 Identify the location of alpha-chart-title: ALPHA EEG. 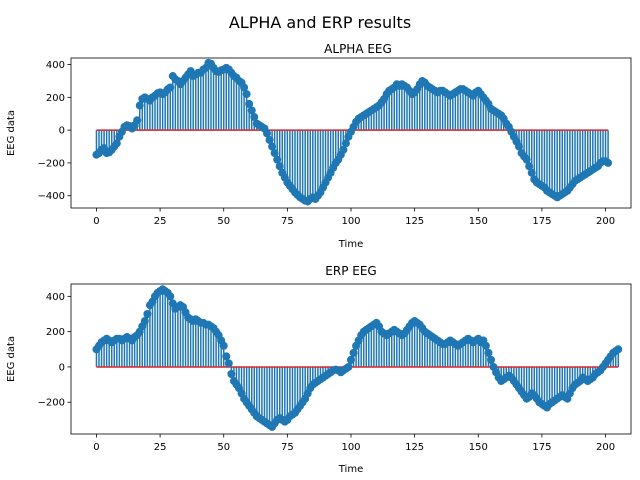
(358, 49).